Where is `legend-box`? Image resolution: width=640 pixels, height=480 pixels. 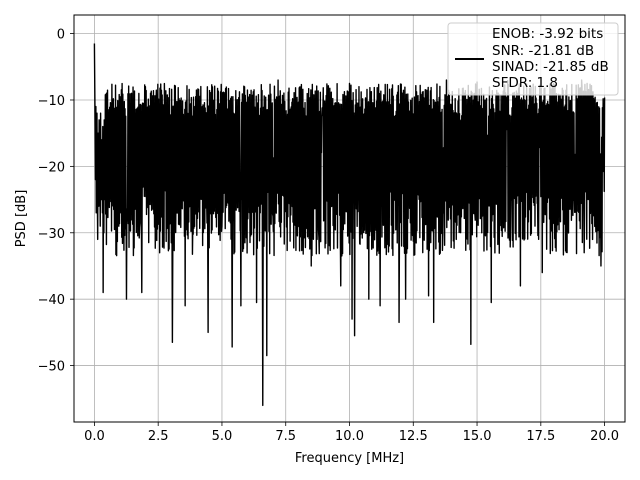 legend-box is located at coordinates (533, 59).